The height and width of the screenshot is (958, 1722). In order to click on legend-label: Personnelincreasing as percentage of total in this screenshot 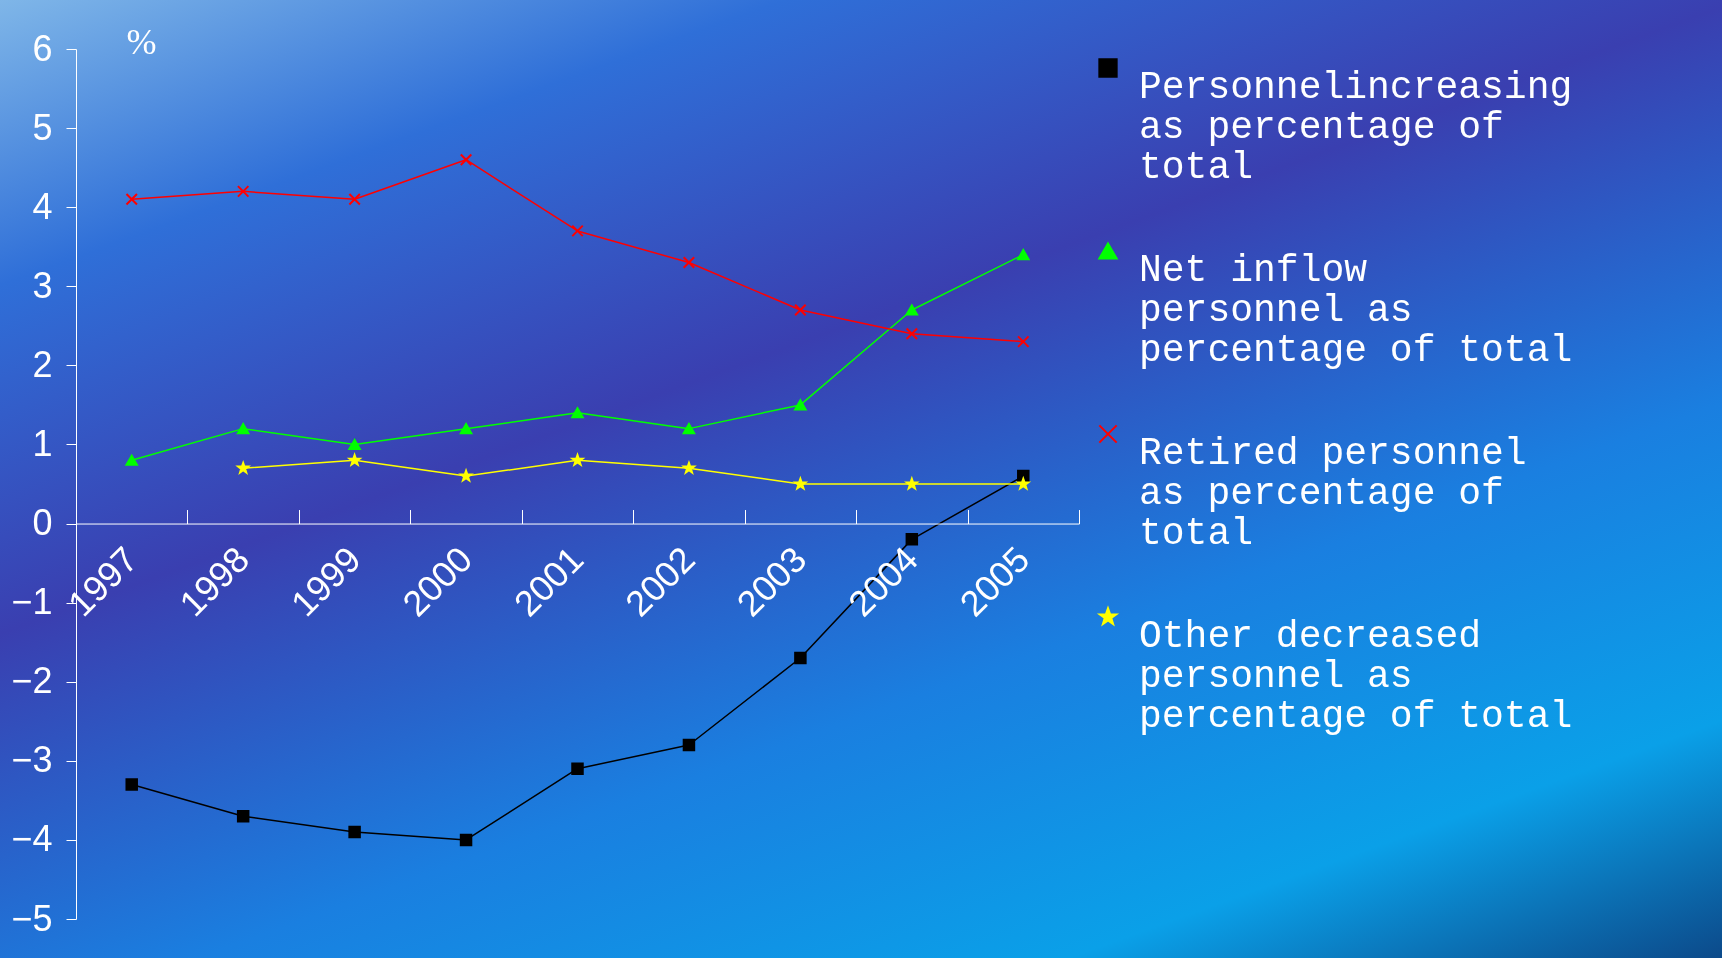, I will do `click(1356, 127)`.